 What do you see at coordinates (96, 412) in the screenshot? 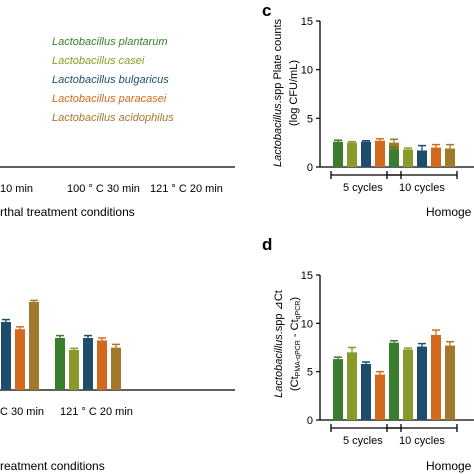
I see `panel-b-tick-label: 121 ° C 20 min` at bounding box center [96, 412].